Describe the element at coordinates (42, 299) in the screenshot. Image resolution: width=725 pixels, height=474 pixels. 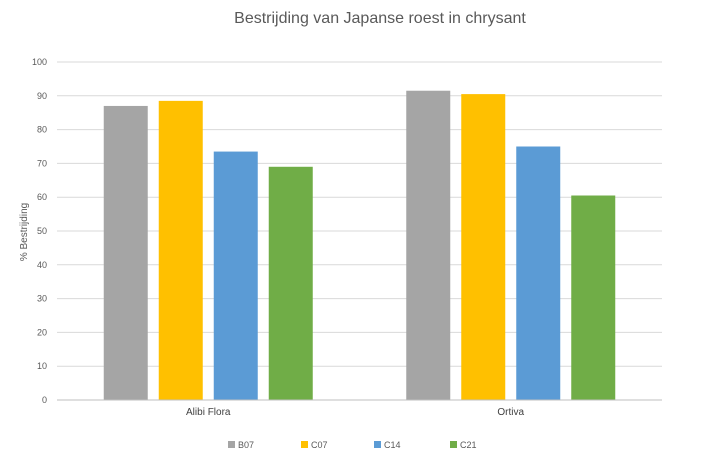
I see `y-tick-label: 30` at that location.